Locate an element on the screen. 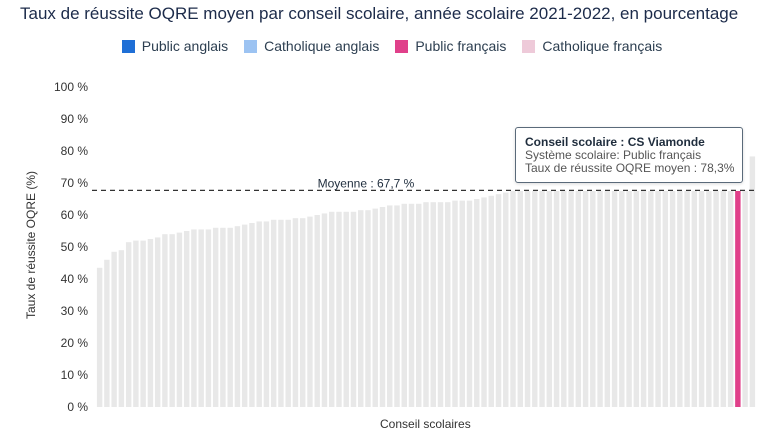 The height and width of the screenshot is (448, 784). y-tick-label: 0 % is located at coordinates (77, 407).